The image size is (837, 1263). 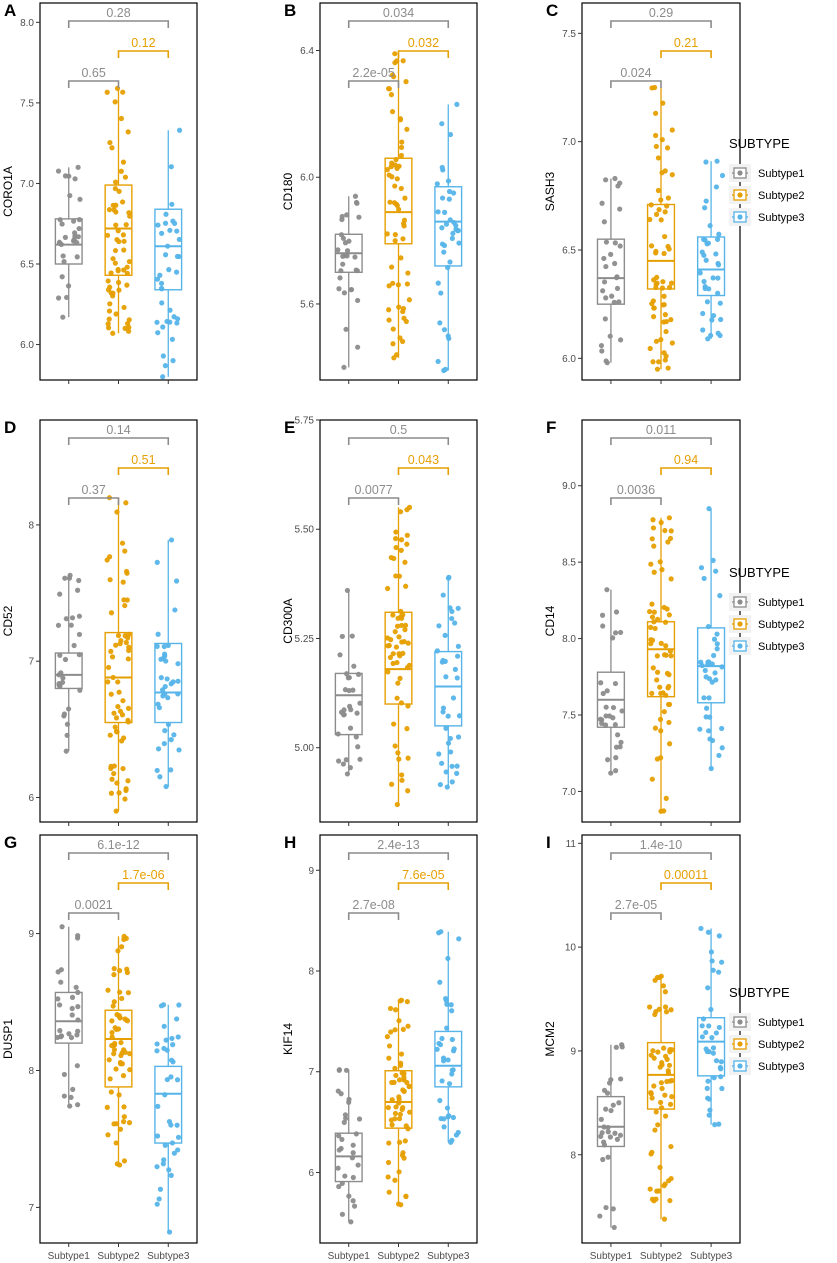 What do you see at coordinates (307, 304) in the screenshot?
I see `y-tick-label: 5.6` at bounding box center [307, 304].